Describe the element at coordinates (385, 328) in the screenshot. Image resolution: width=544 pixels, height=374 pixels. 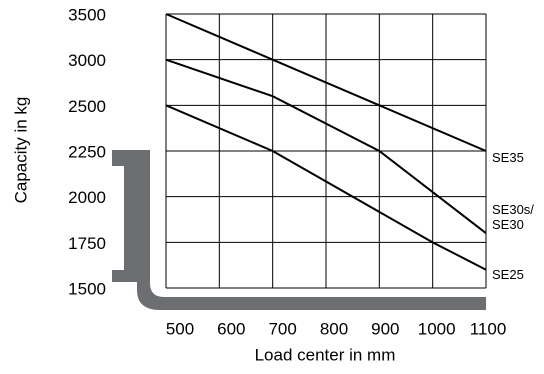
I see `x-tick-label: 900` at that location.